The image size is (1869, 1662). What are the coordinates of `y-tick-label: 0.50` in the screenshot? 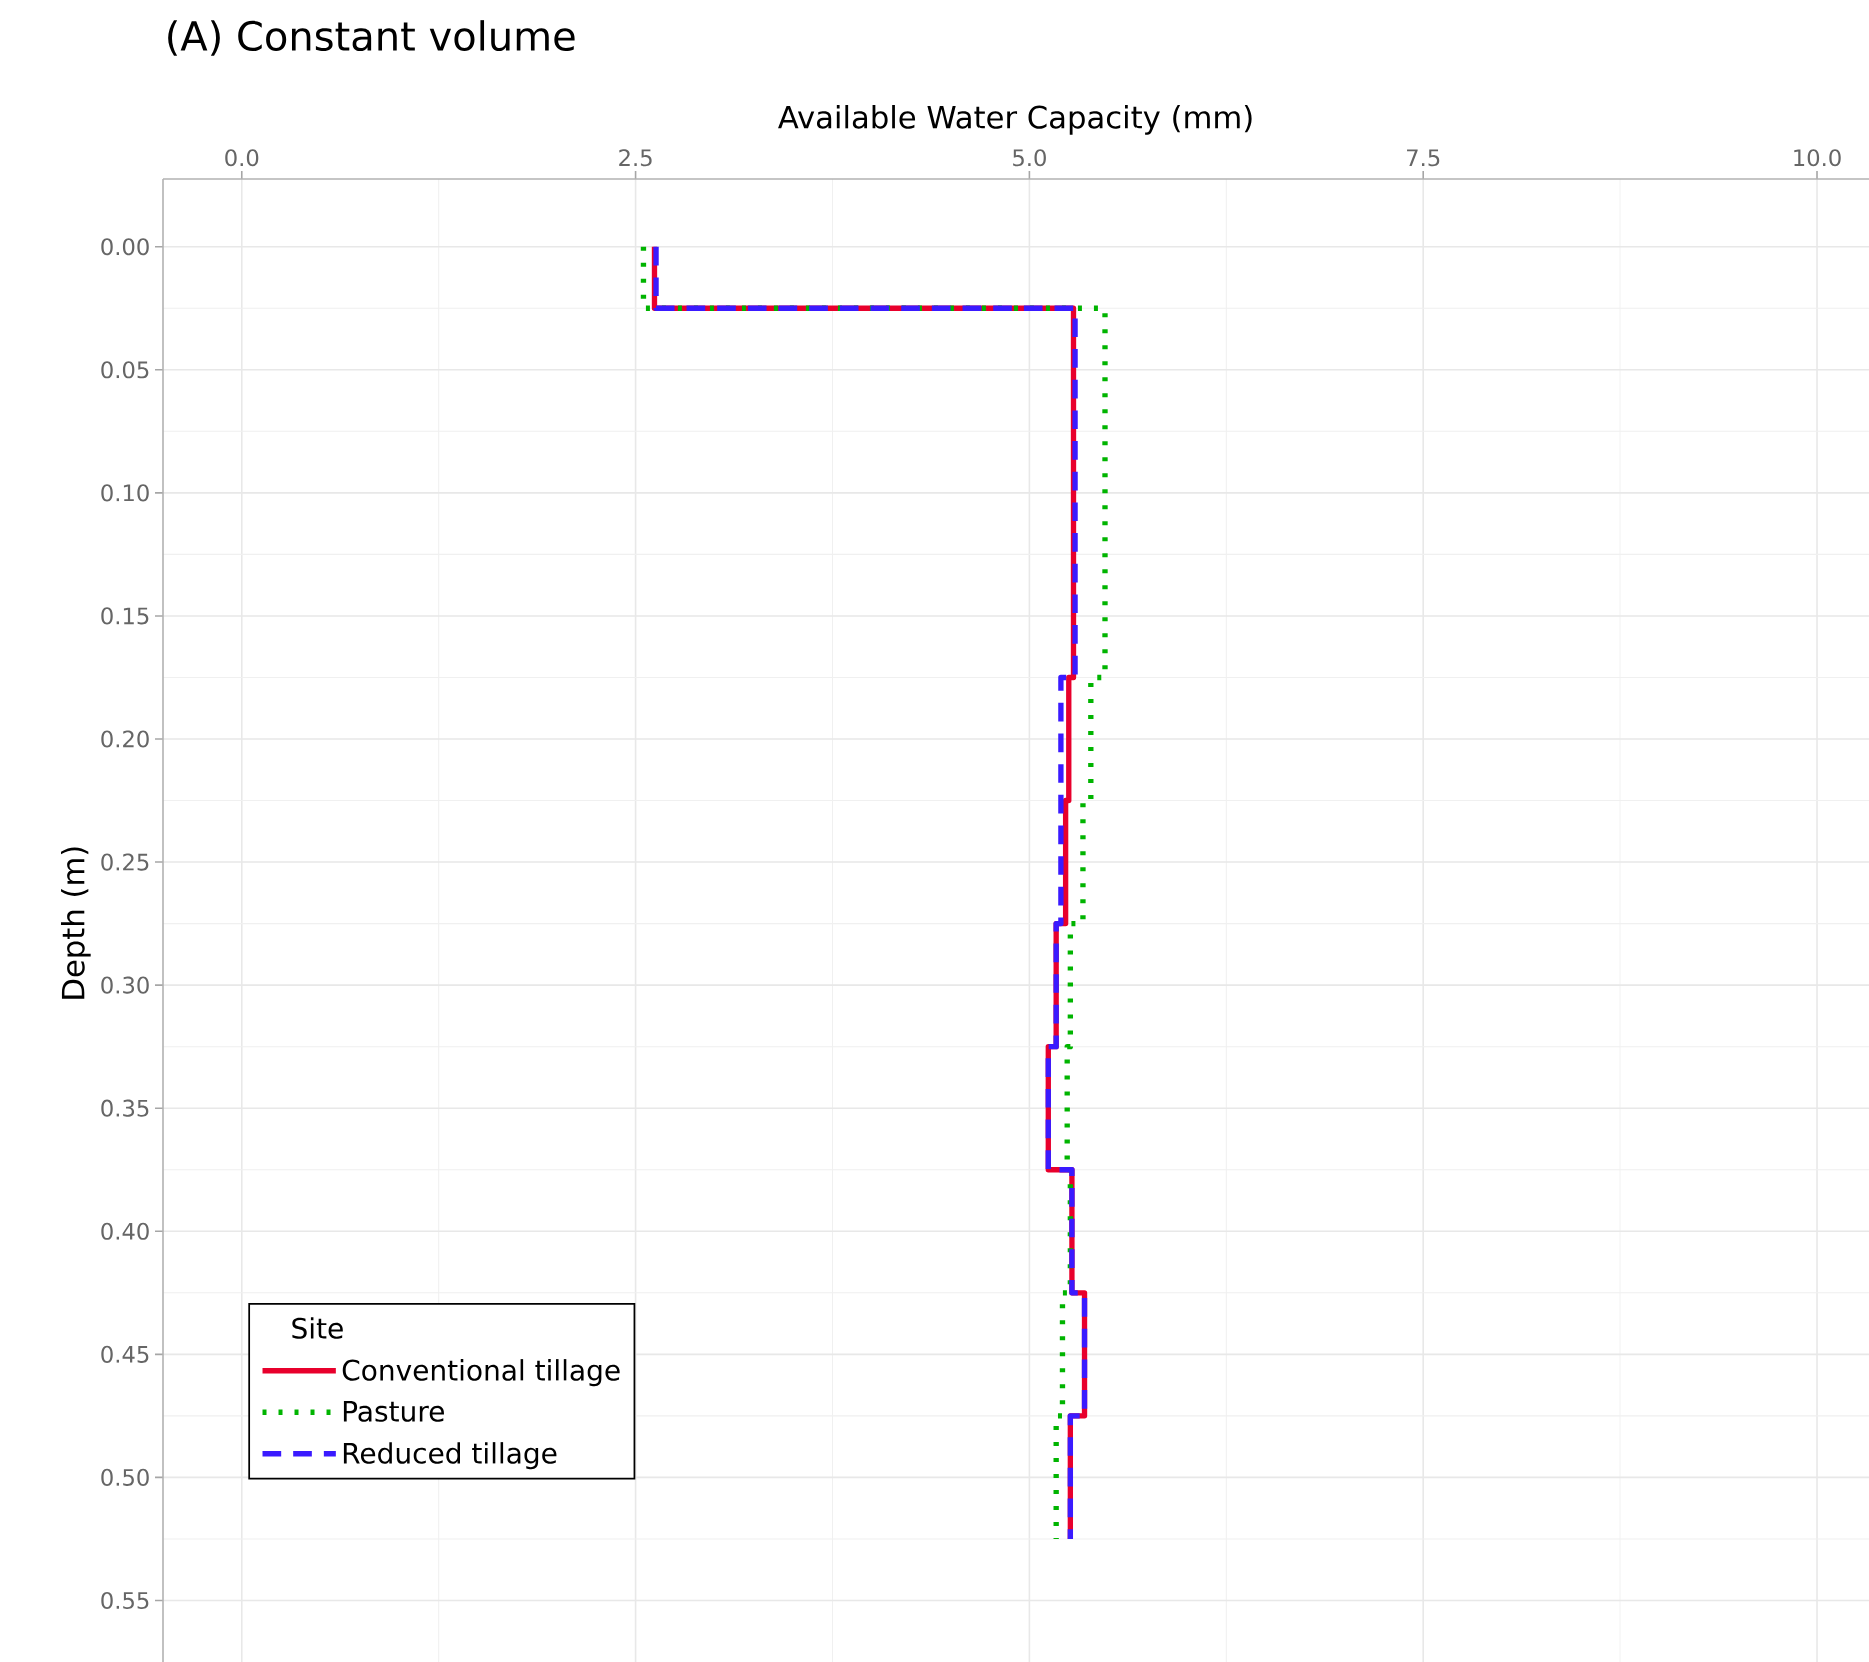 It's located at (125, 1477).